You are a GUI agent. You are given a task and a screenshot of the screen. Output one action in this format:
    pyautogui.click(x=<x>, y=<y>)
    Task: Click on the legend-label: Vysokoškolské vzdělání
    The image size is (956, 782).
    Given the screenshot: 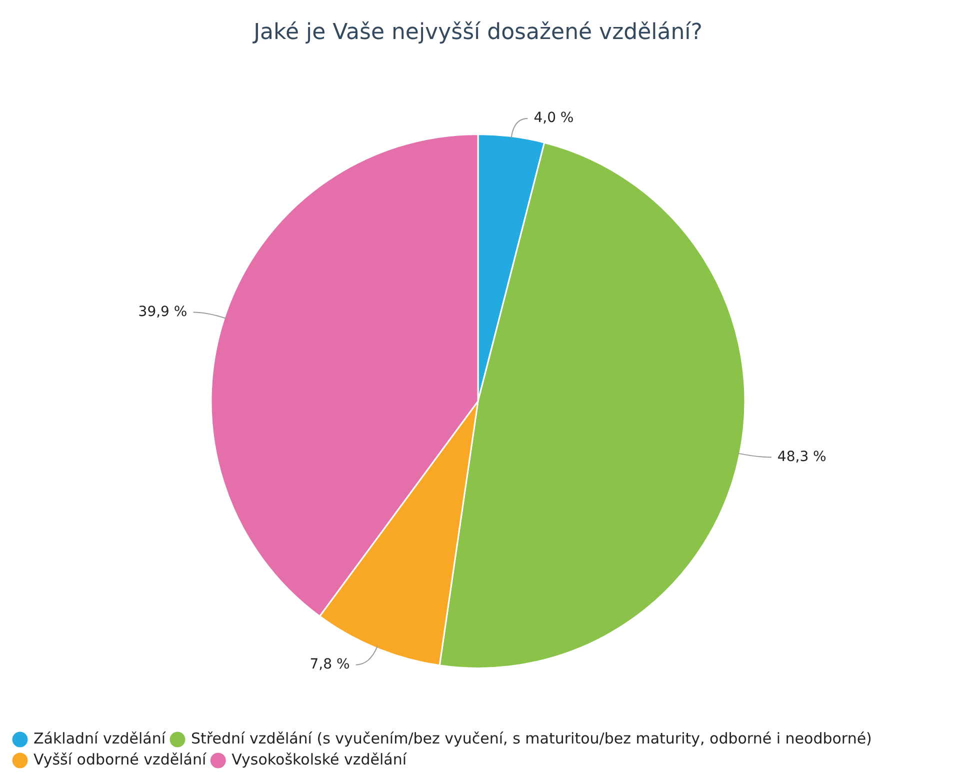 What is the action you would take?
    pyautogui.click(x=320, y=759)
    